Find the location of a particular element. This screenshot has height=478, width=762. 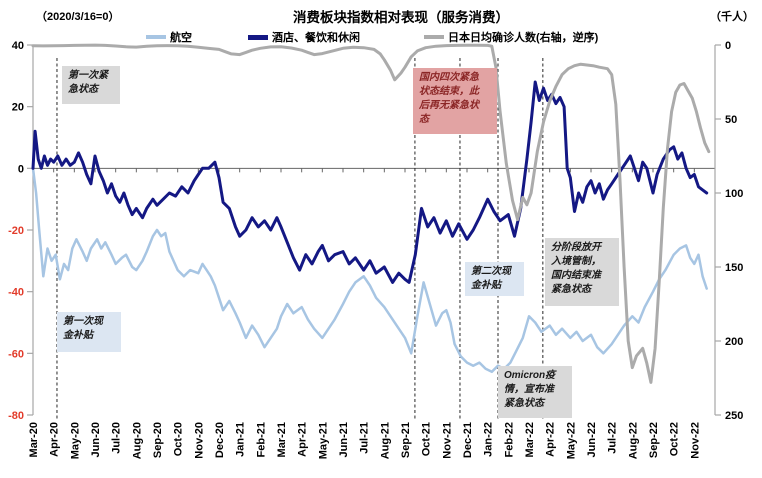

x-axis-label: May-20 is located at coordinates (75, 440).